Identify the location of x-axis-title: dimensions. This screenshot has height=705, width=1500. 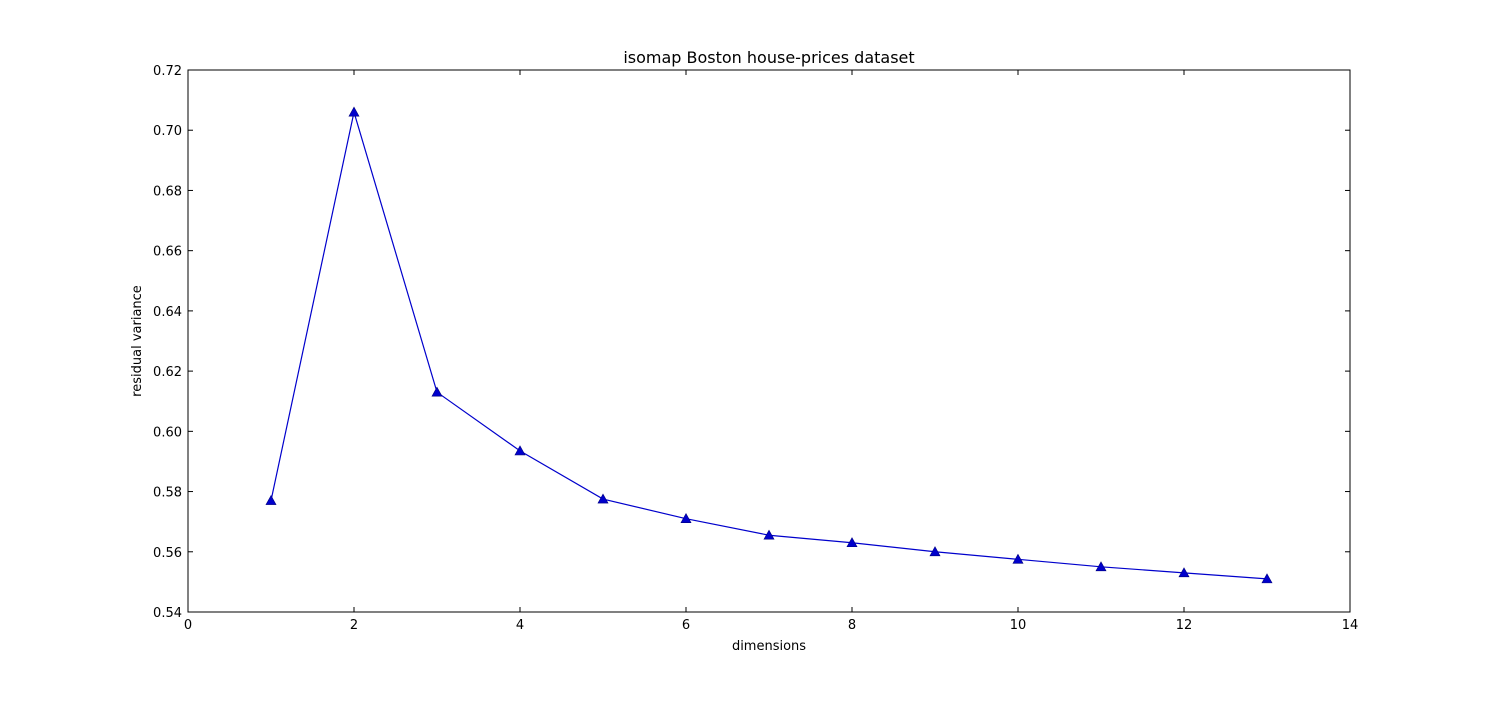
(769, 646).